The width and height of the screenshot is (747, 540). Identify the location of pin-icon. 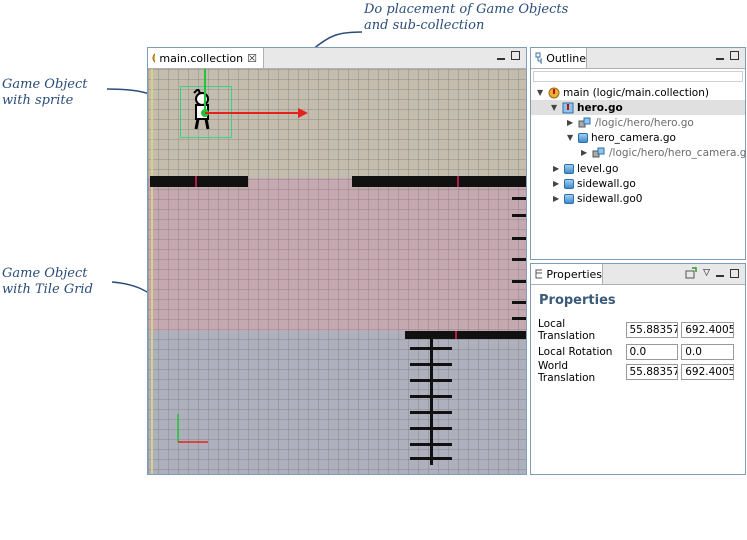
(691, 273).